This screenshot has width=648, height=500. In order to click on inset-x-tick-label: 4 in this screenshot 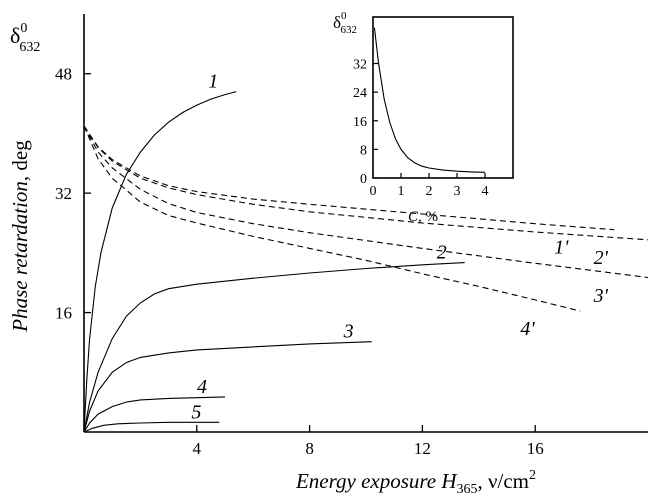, I will do `click(485, 191)`.